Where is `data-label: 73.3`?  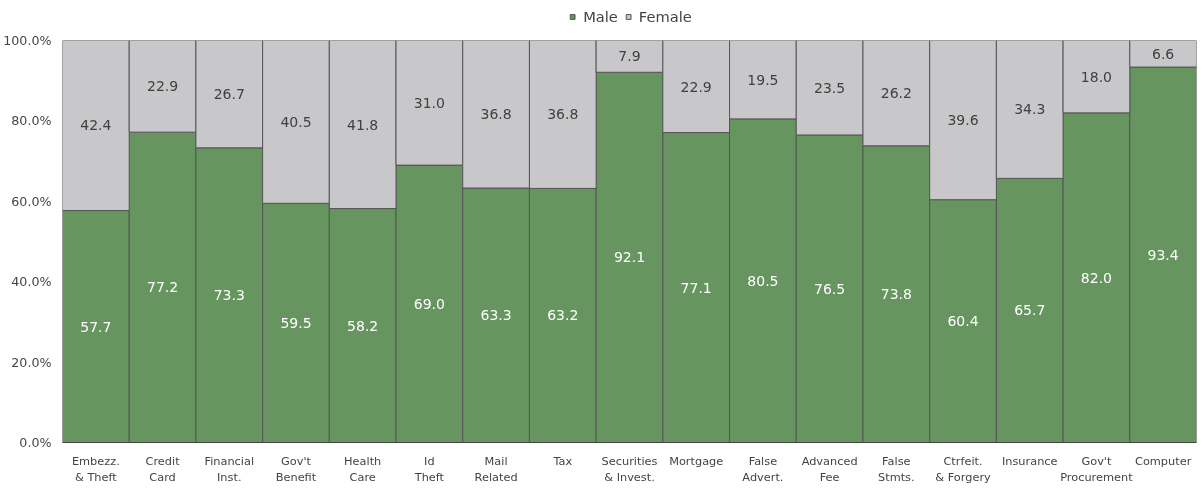 data-label: 73.3 is located at coordinates (229, 295).